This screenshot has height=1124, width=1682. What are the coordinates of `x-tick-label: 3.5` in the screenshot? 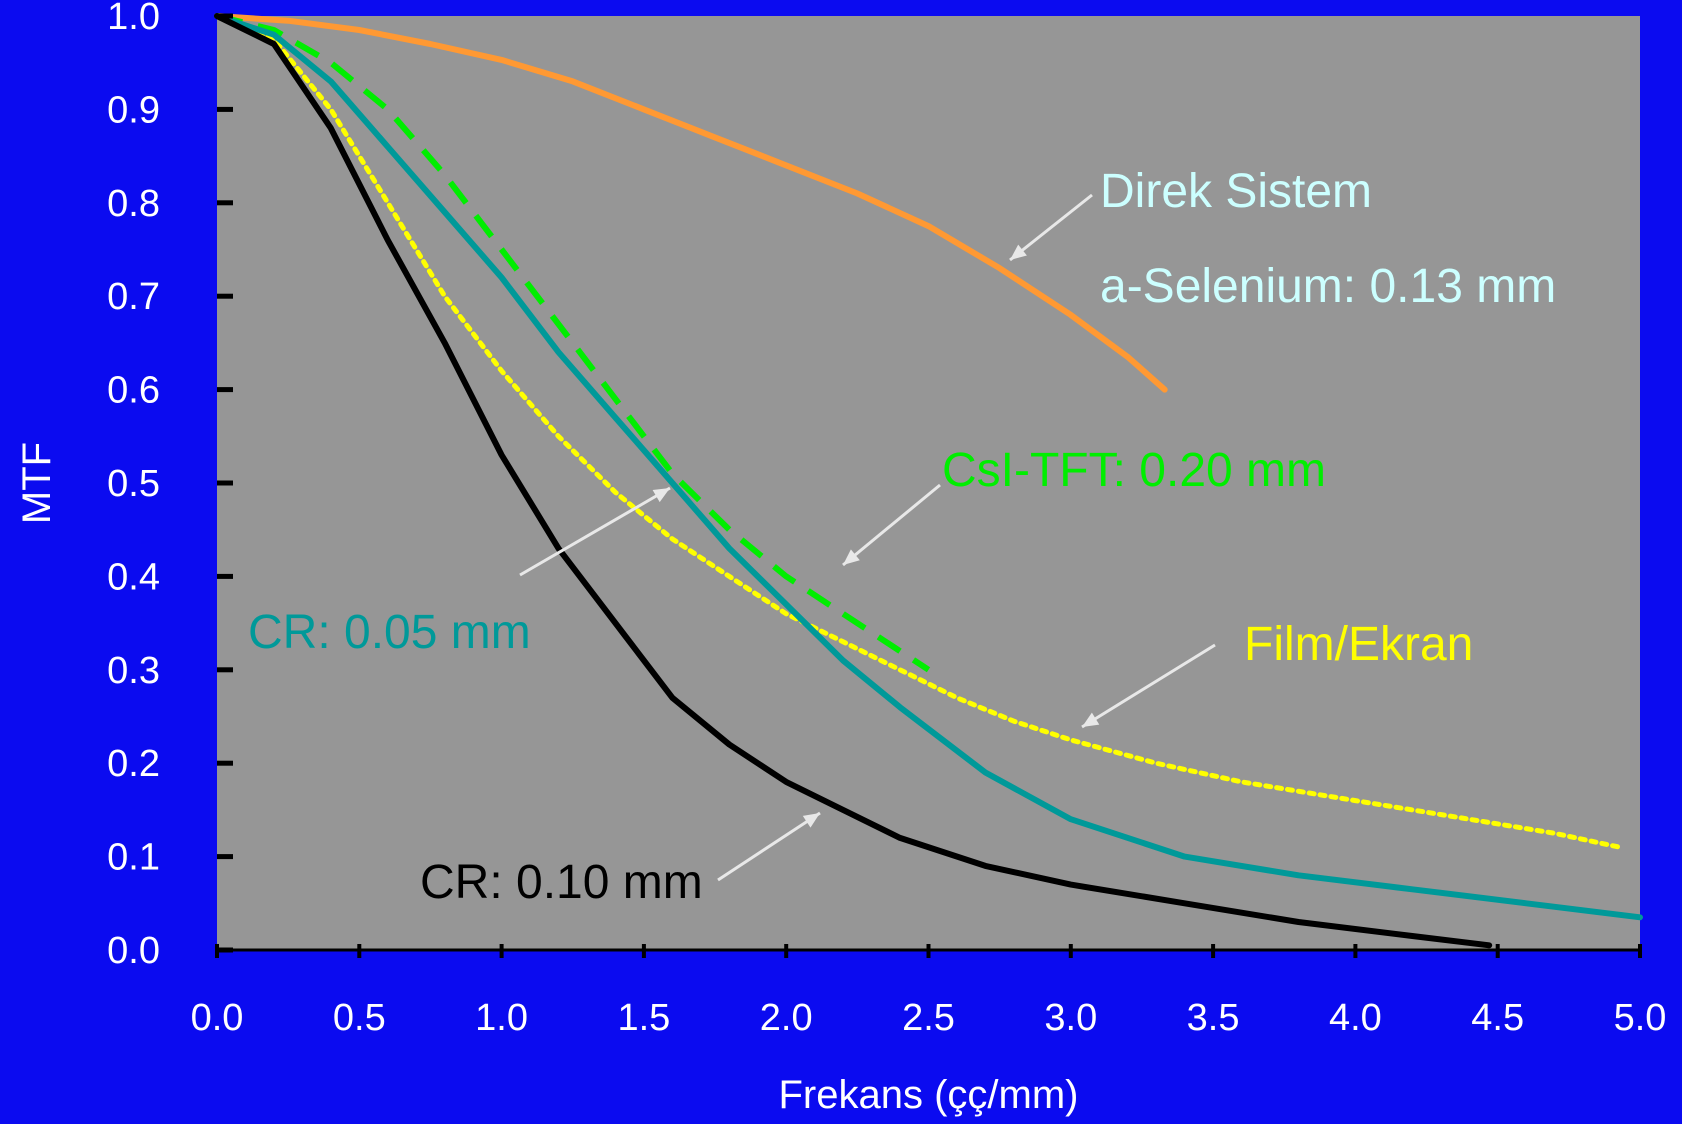 It's located at (1213, 1018).